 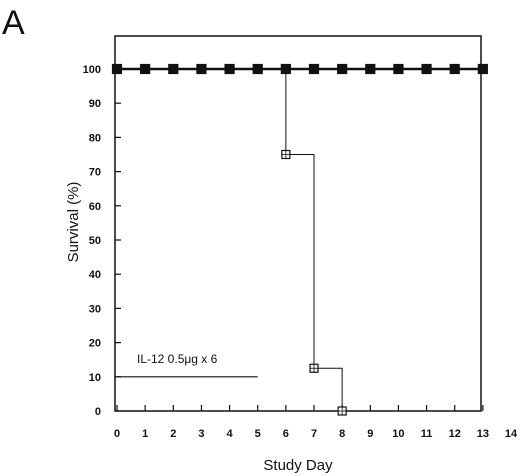 What do you see at coordinates (92, 70) in the screenshot?
I see `y-tick-label: 100` at bounding box center [92, 70].